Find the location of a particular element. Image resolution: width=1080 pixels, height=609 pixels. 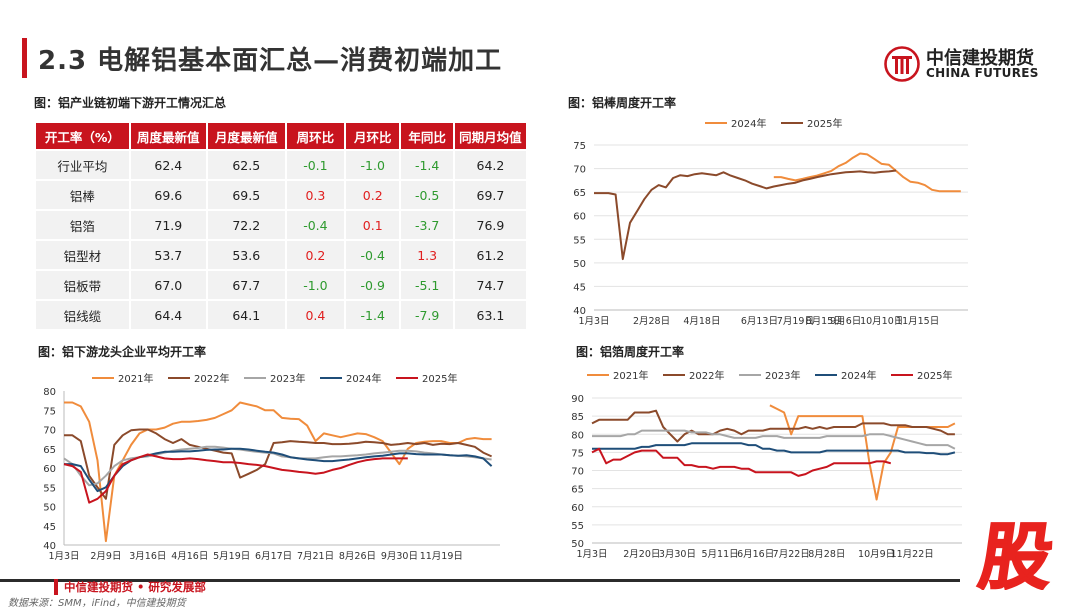

table-cell: 67.0 is located at coordinates (168, 285).